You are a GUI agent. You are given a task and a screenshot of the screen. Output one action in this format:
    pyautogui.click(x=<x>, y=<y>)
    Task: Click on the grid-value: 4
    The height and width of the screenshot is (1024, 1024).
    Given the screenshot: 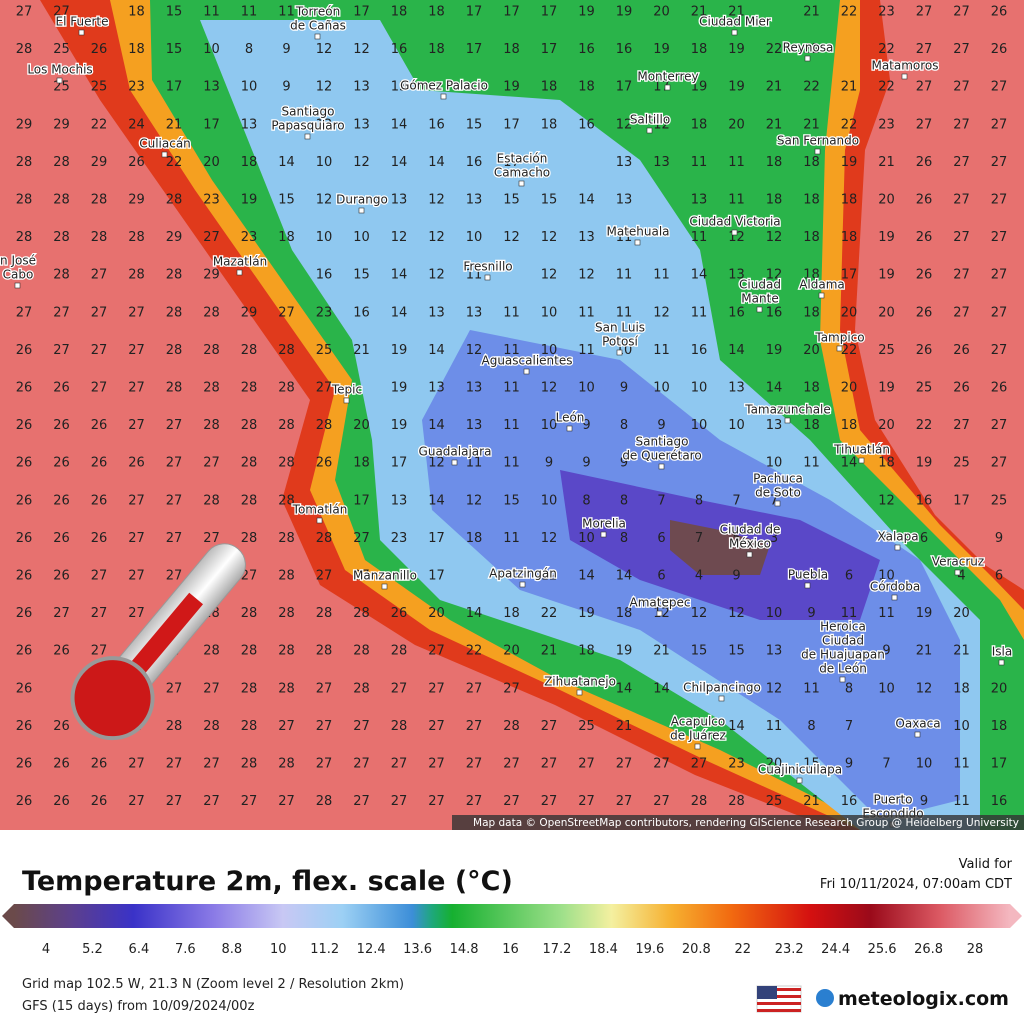 What is the action you would take?
    pyautogui.click(x=699, y=576)
    